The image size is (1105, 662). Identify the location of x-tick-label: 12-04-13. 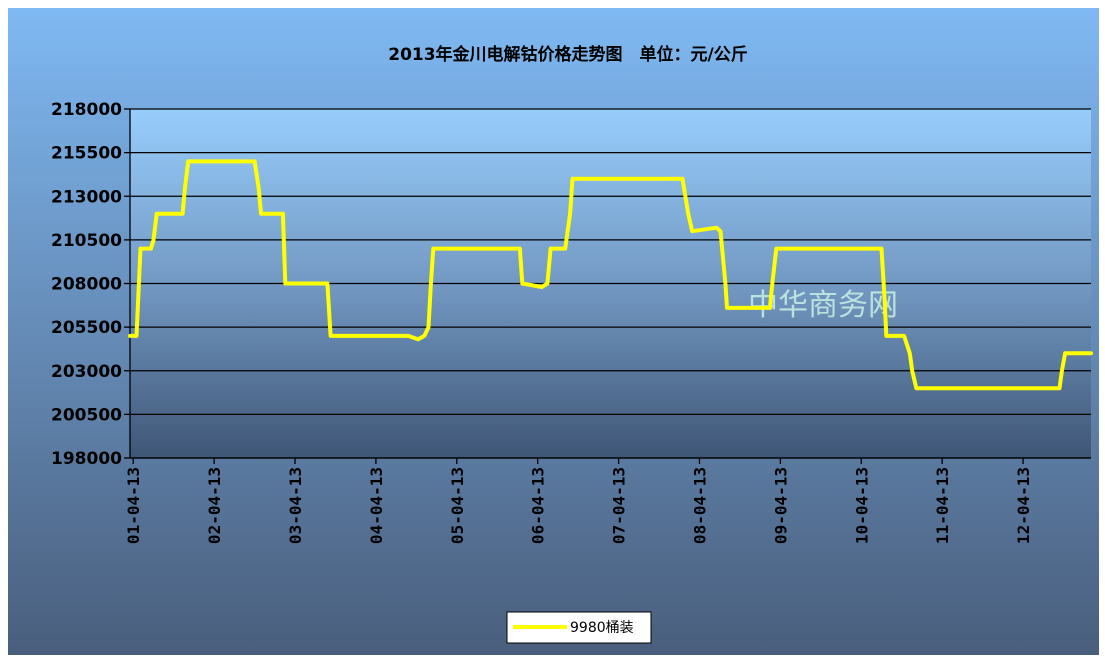
(1023, 505).